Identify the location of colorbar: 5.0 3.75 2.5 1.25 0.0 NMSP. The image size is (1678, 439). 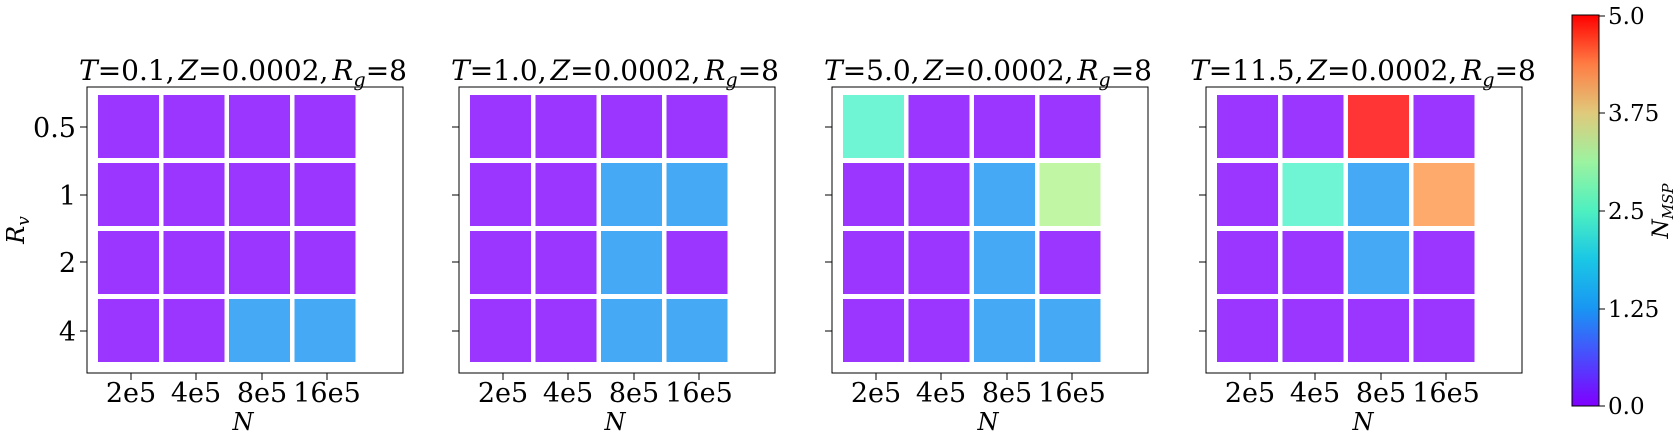
(1624, 212).